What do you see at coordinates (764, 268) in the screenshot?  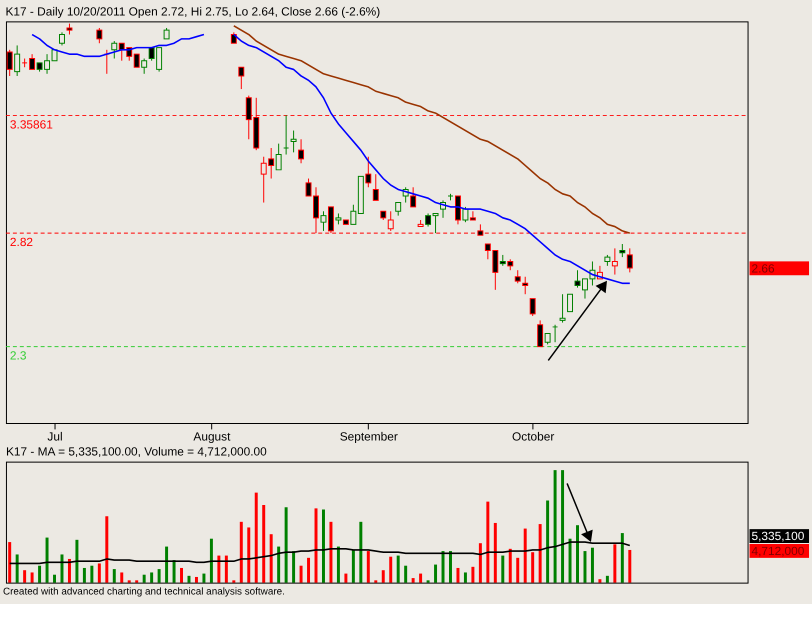 I see `text: 2.66` at bounding box center [764, 268].